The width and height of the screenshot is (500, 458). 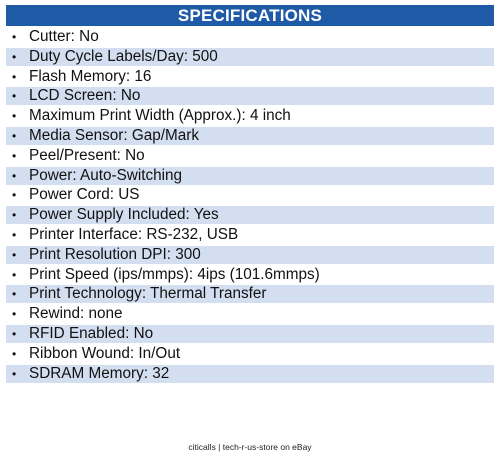 I want to click on spec-text: Ribbon Wound: In/Out, so click(x=105, y=353).